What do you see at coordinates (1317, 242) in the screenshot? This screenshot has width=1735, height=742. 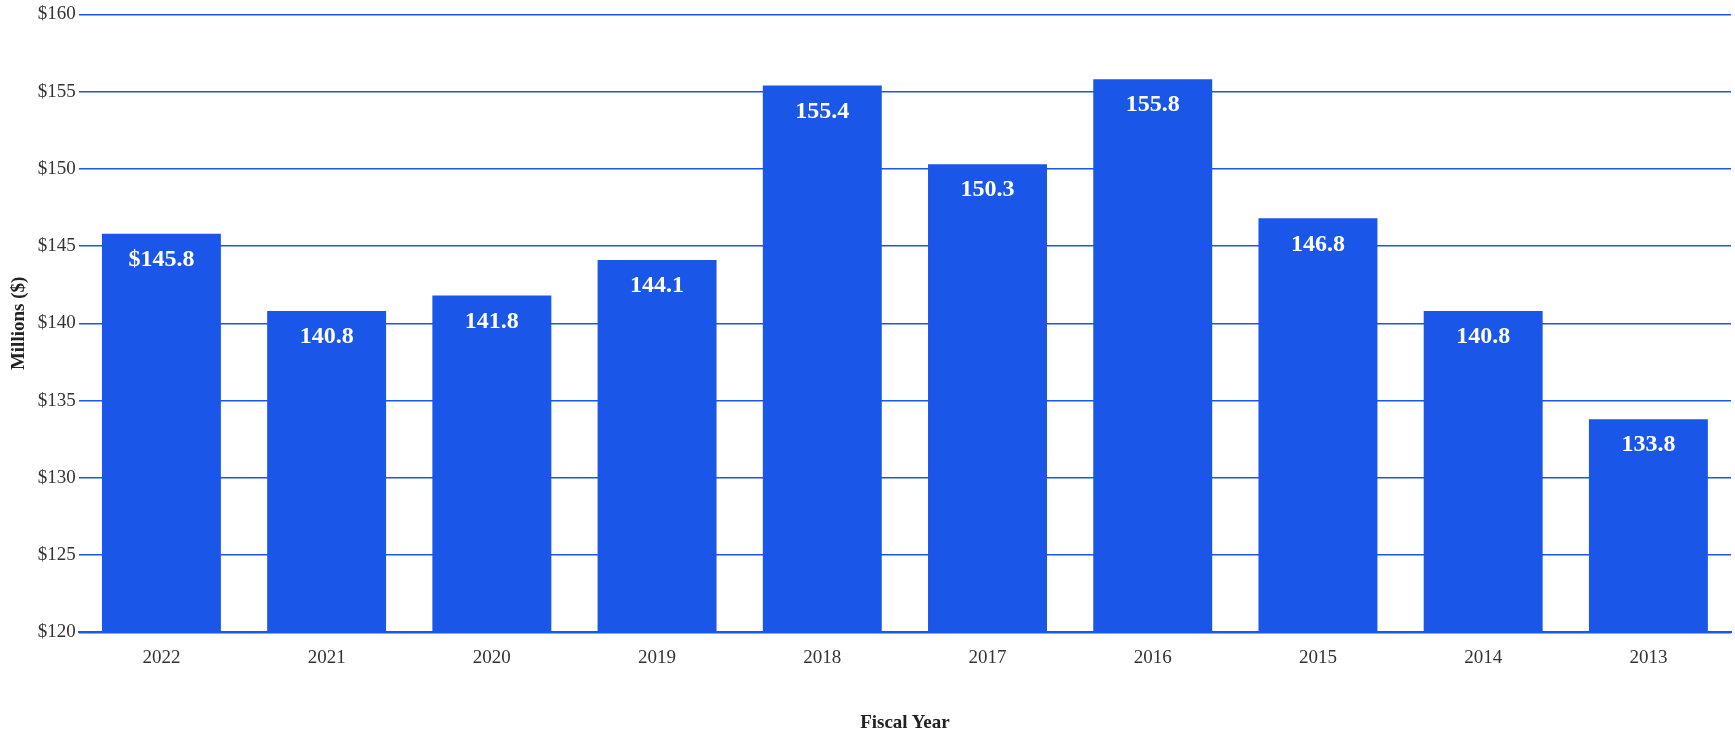 I see `data-label: 146.8` at bounding box center [1317, 242].